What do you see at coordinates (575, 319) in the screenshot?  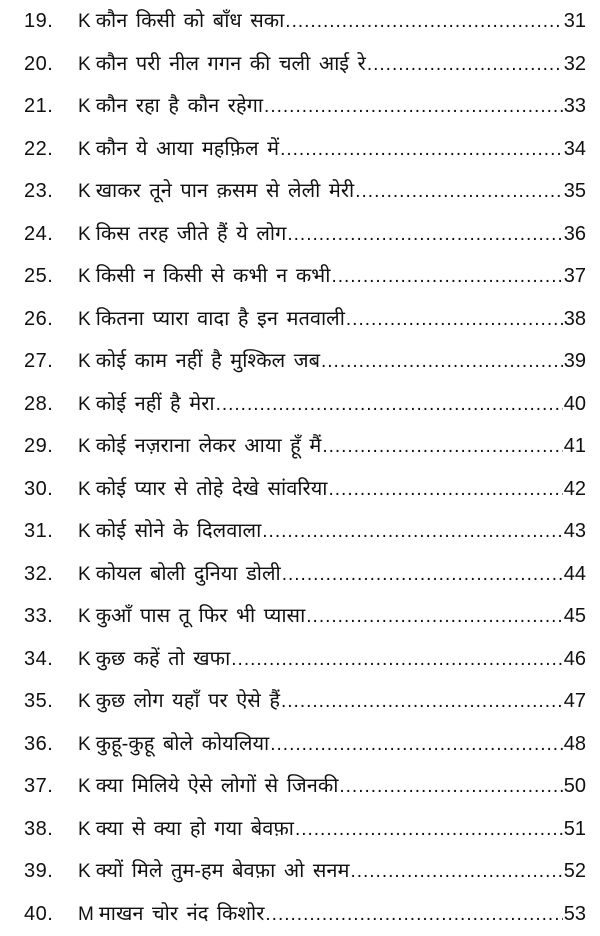 I see `toc-entry-page-number: 38` at bounding box center [575, 319].